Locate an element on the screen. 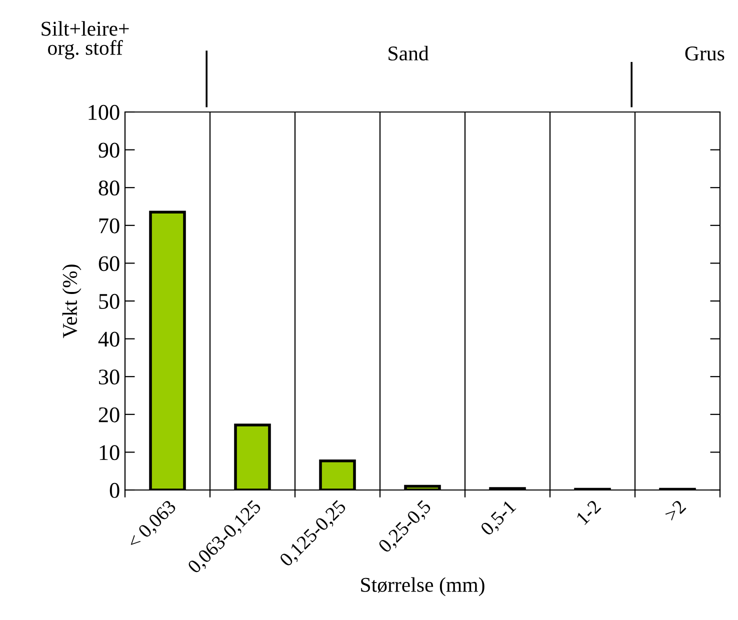 The height and width of the screenshot is (620, 738). text: Sand is located at coordinates (408, 53).